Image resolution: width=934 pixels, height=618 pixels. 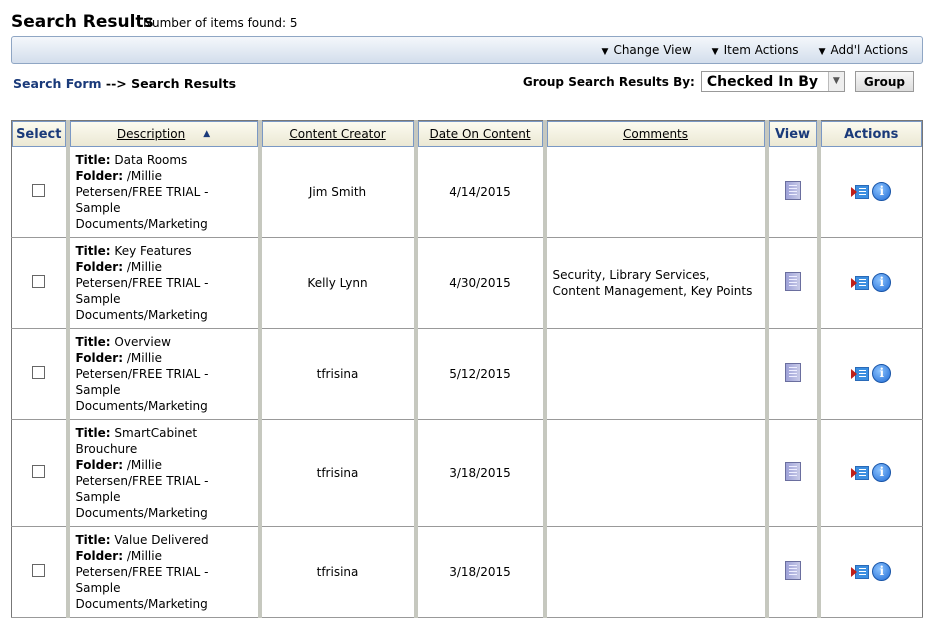 I want to click on page-title: Search Results, so click(x=82, y=22).